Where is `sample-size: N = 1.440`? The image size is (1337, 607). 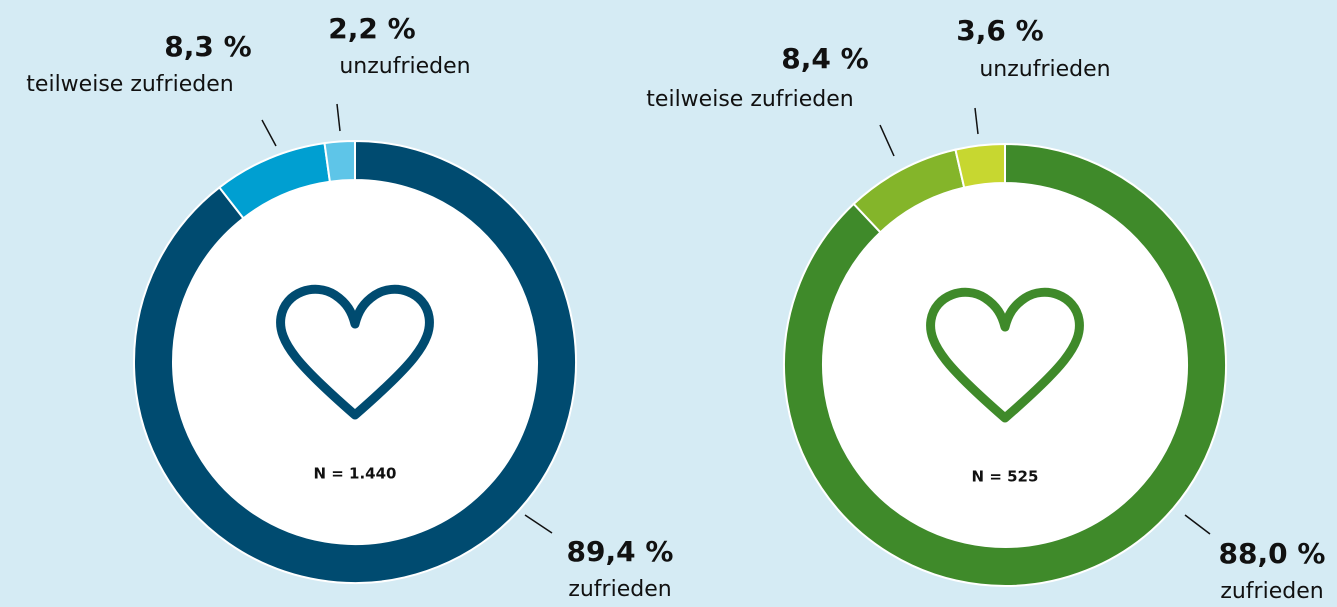
sample-size: N = 1.440 is located at coordinates (354, 474).